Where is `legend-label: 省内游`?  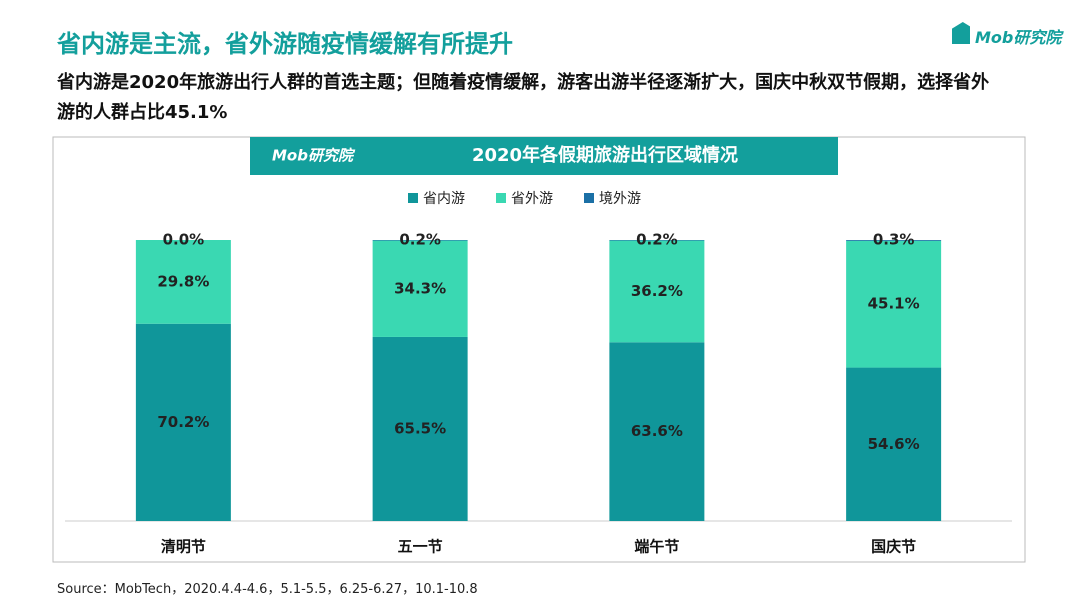
legend-label: 省内游 is located at coordinates (444, 199).